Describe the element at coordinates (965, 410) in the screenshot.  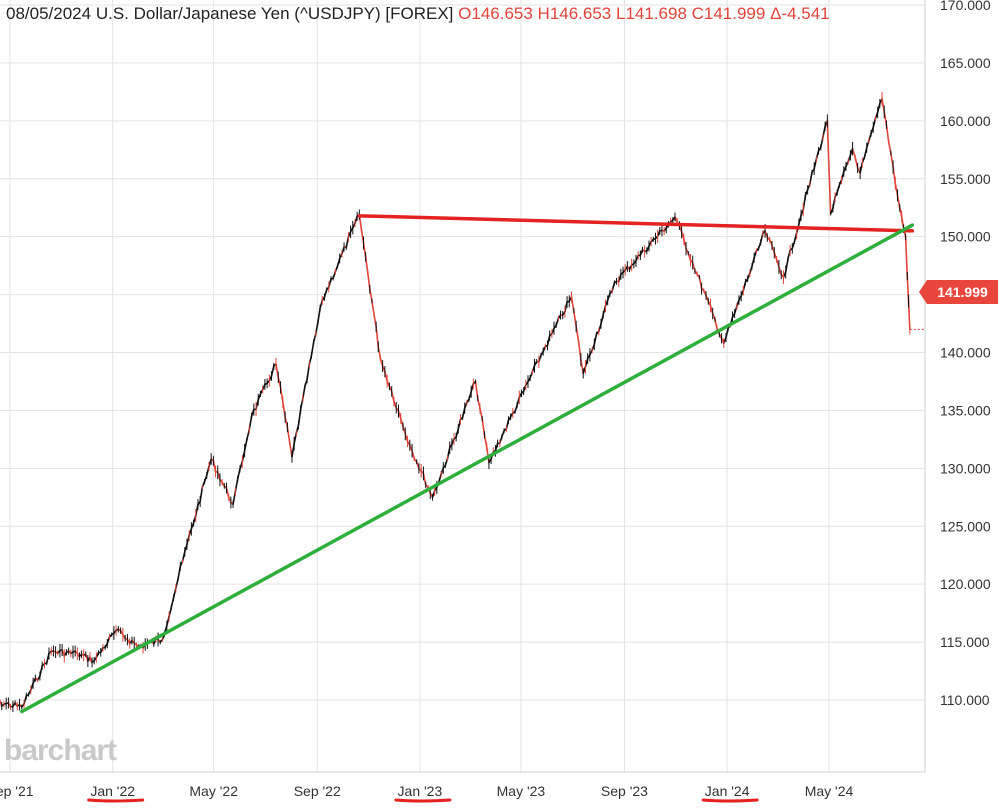
I see `y-tick-label: 135.000` at that location.